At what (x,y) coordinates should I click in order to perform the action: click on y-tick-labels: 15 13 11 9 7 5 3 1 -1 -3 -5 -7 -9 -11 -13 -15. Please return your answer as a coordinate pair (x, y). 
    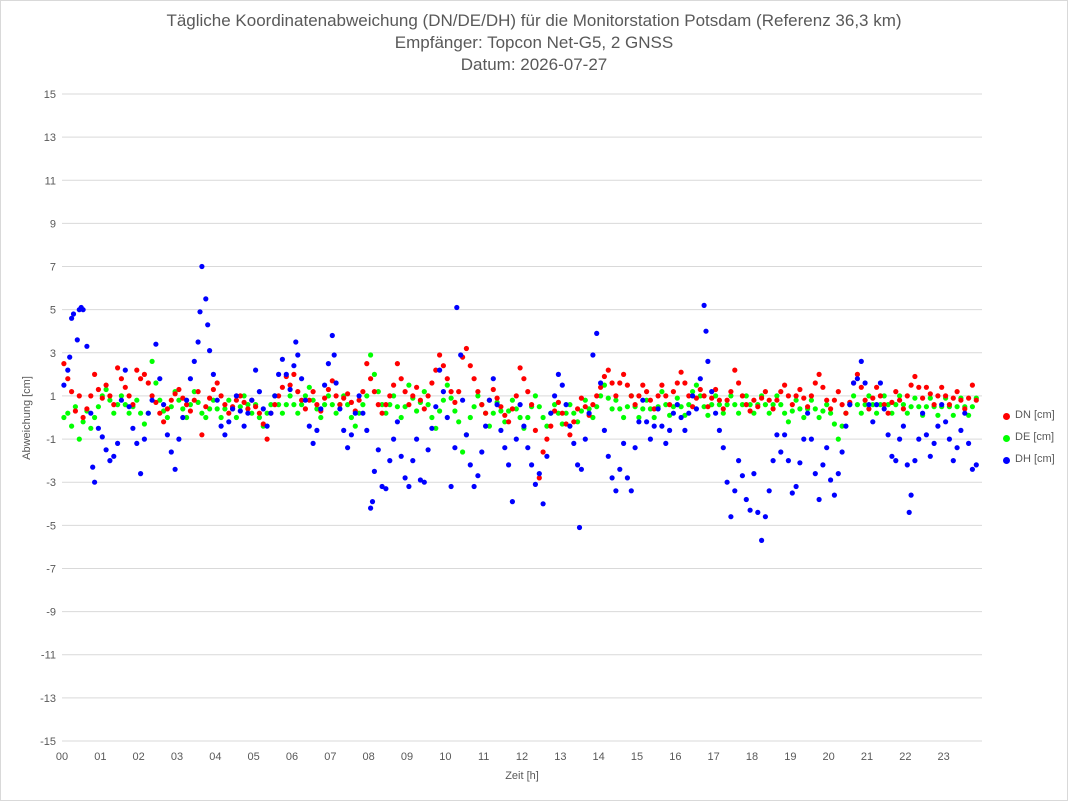
    Looking at the image, I should click on (48, 418).